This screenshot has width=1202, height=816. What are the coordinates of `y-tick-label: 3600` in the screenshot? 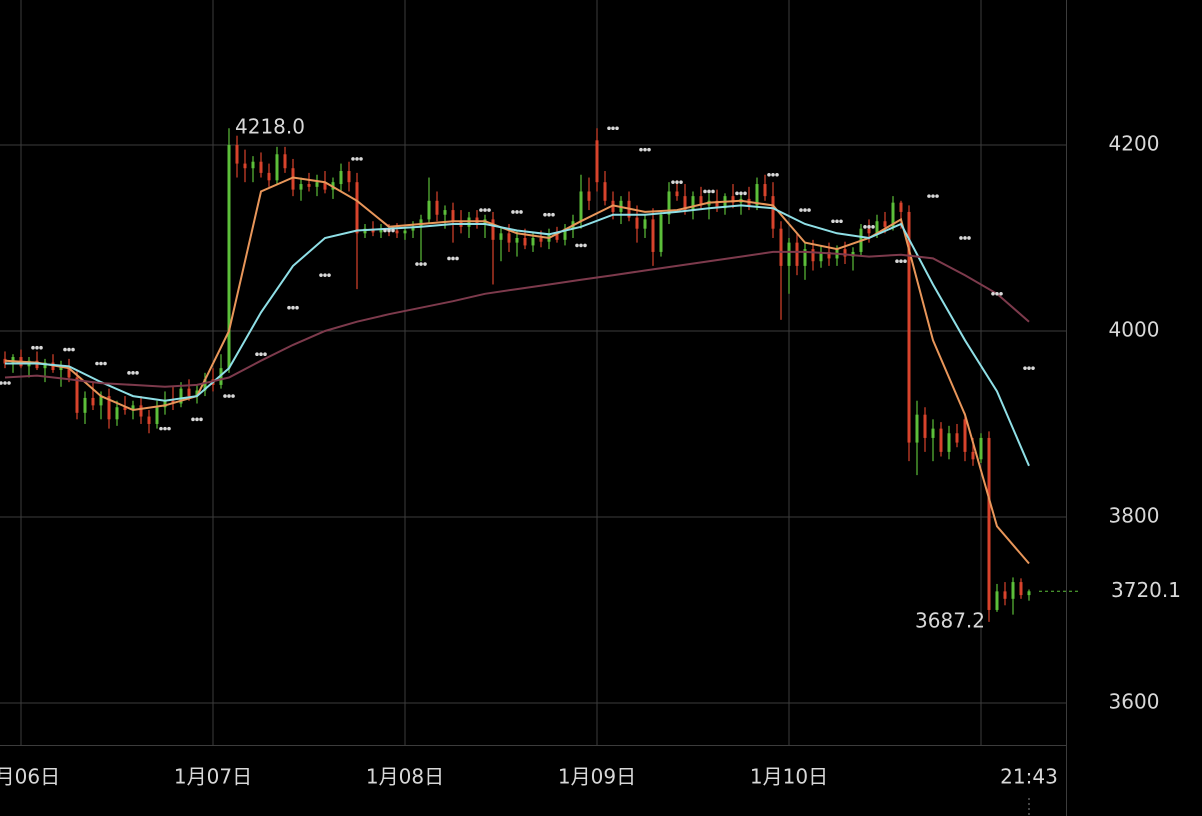 It's located at (1134, 701).